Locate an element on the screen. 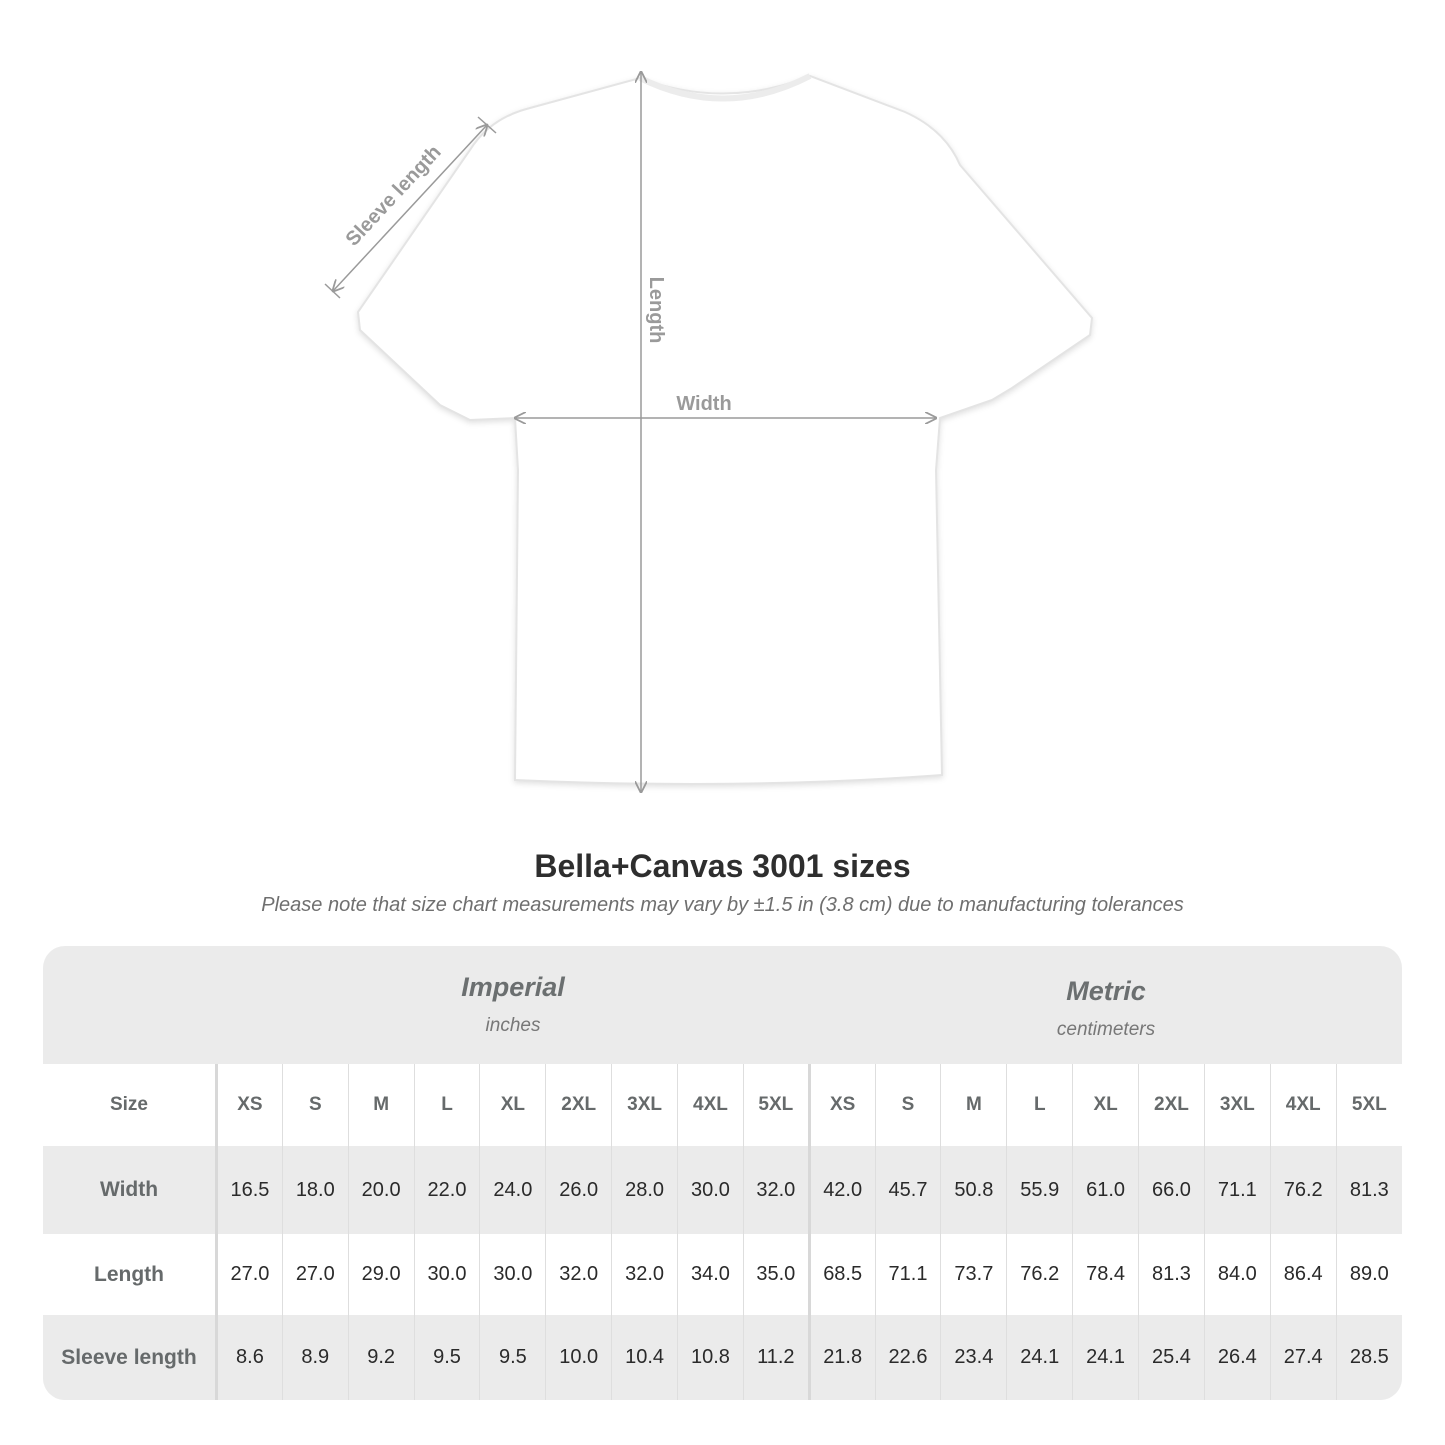  imperial-value-cell: 29.0 is located at coordinates (381, 1274).